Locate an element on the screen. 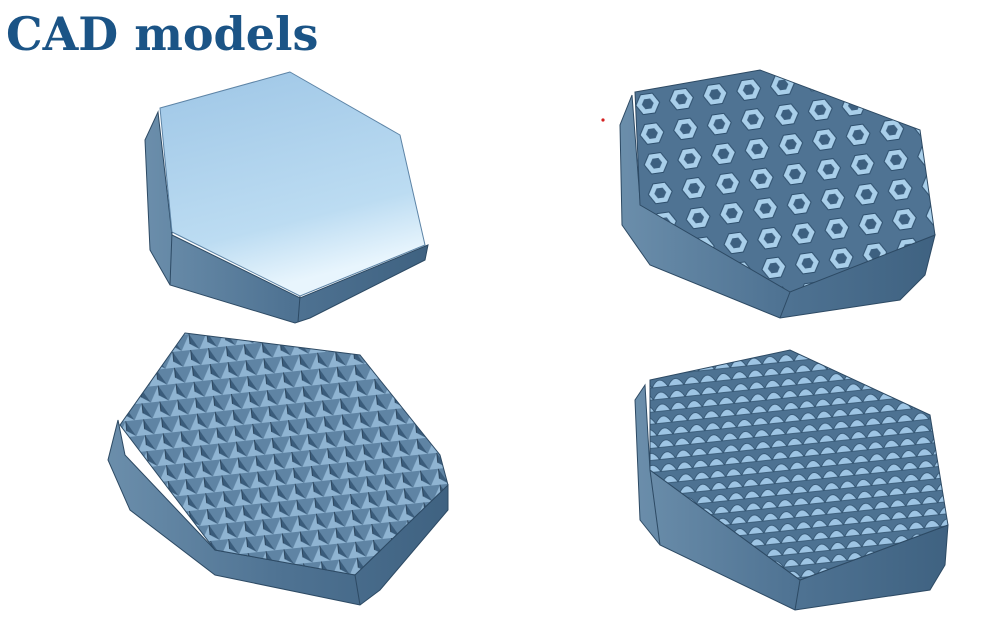  cad-model-plain is located at coordinates (286, 197).